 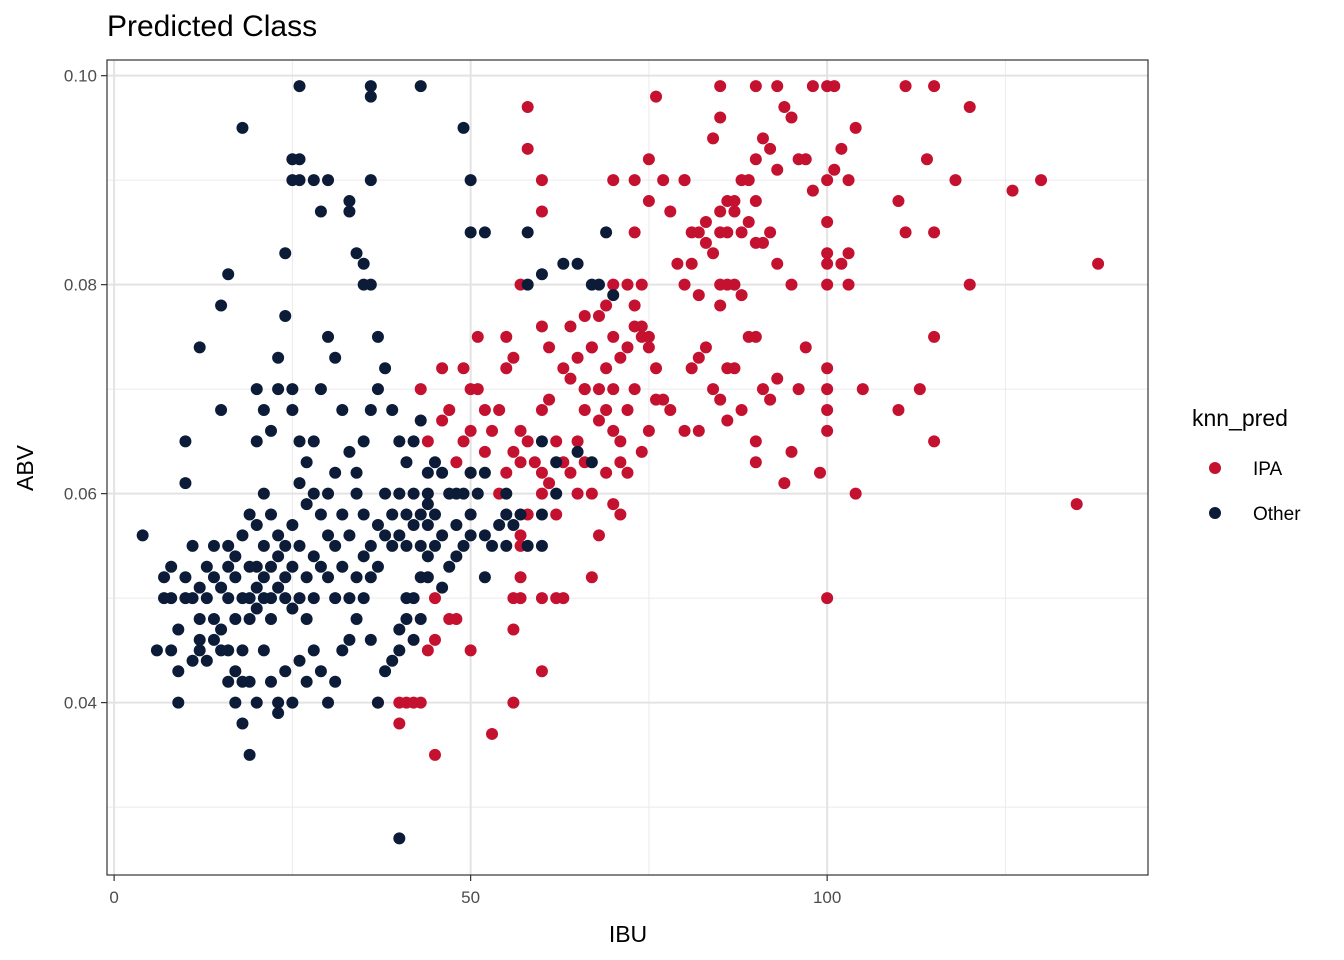 What do you see at coordinates (1246, 465) in the screenshot?
I see `legend: knn_pred IPA Other` at bounding box center [1246, 465].